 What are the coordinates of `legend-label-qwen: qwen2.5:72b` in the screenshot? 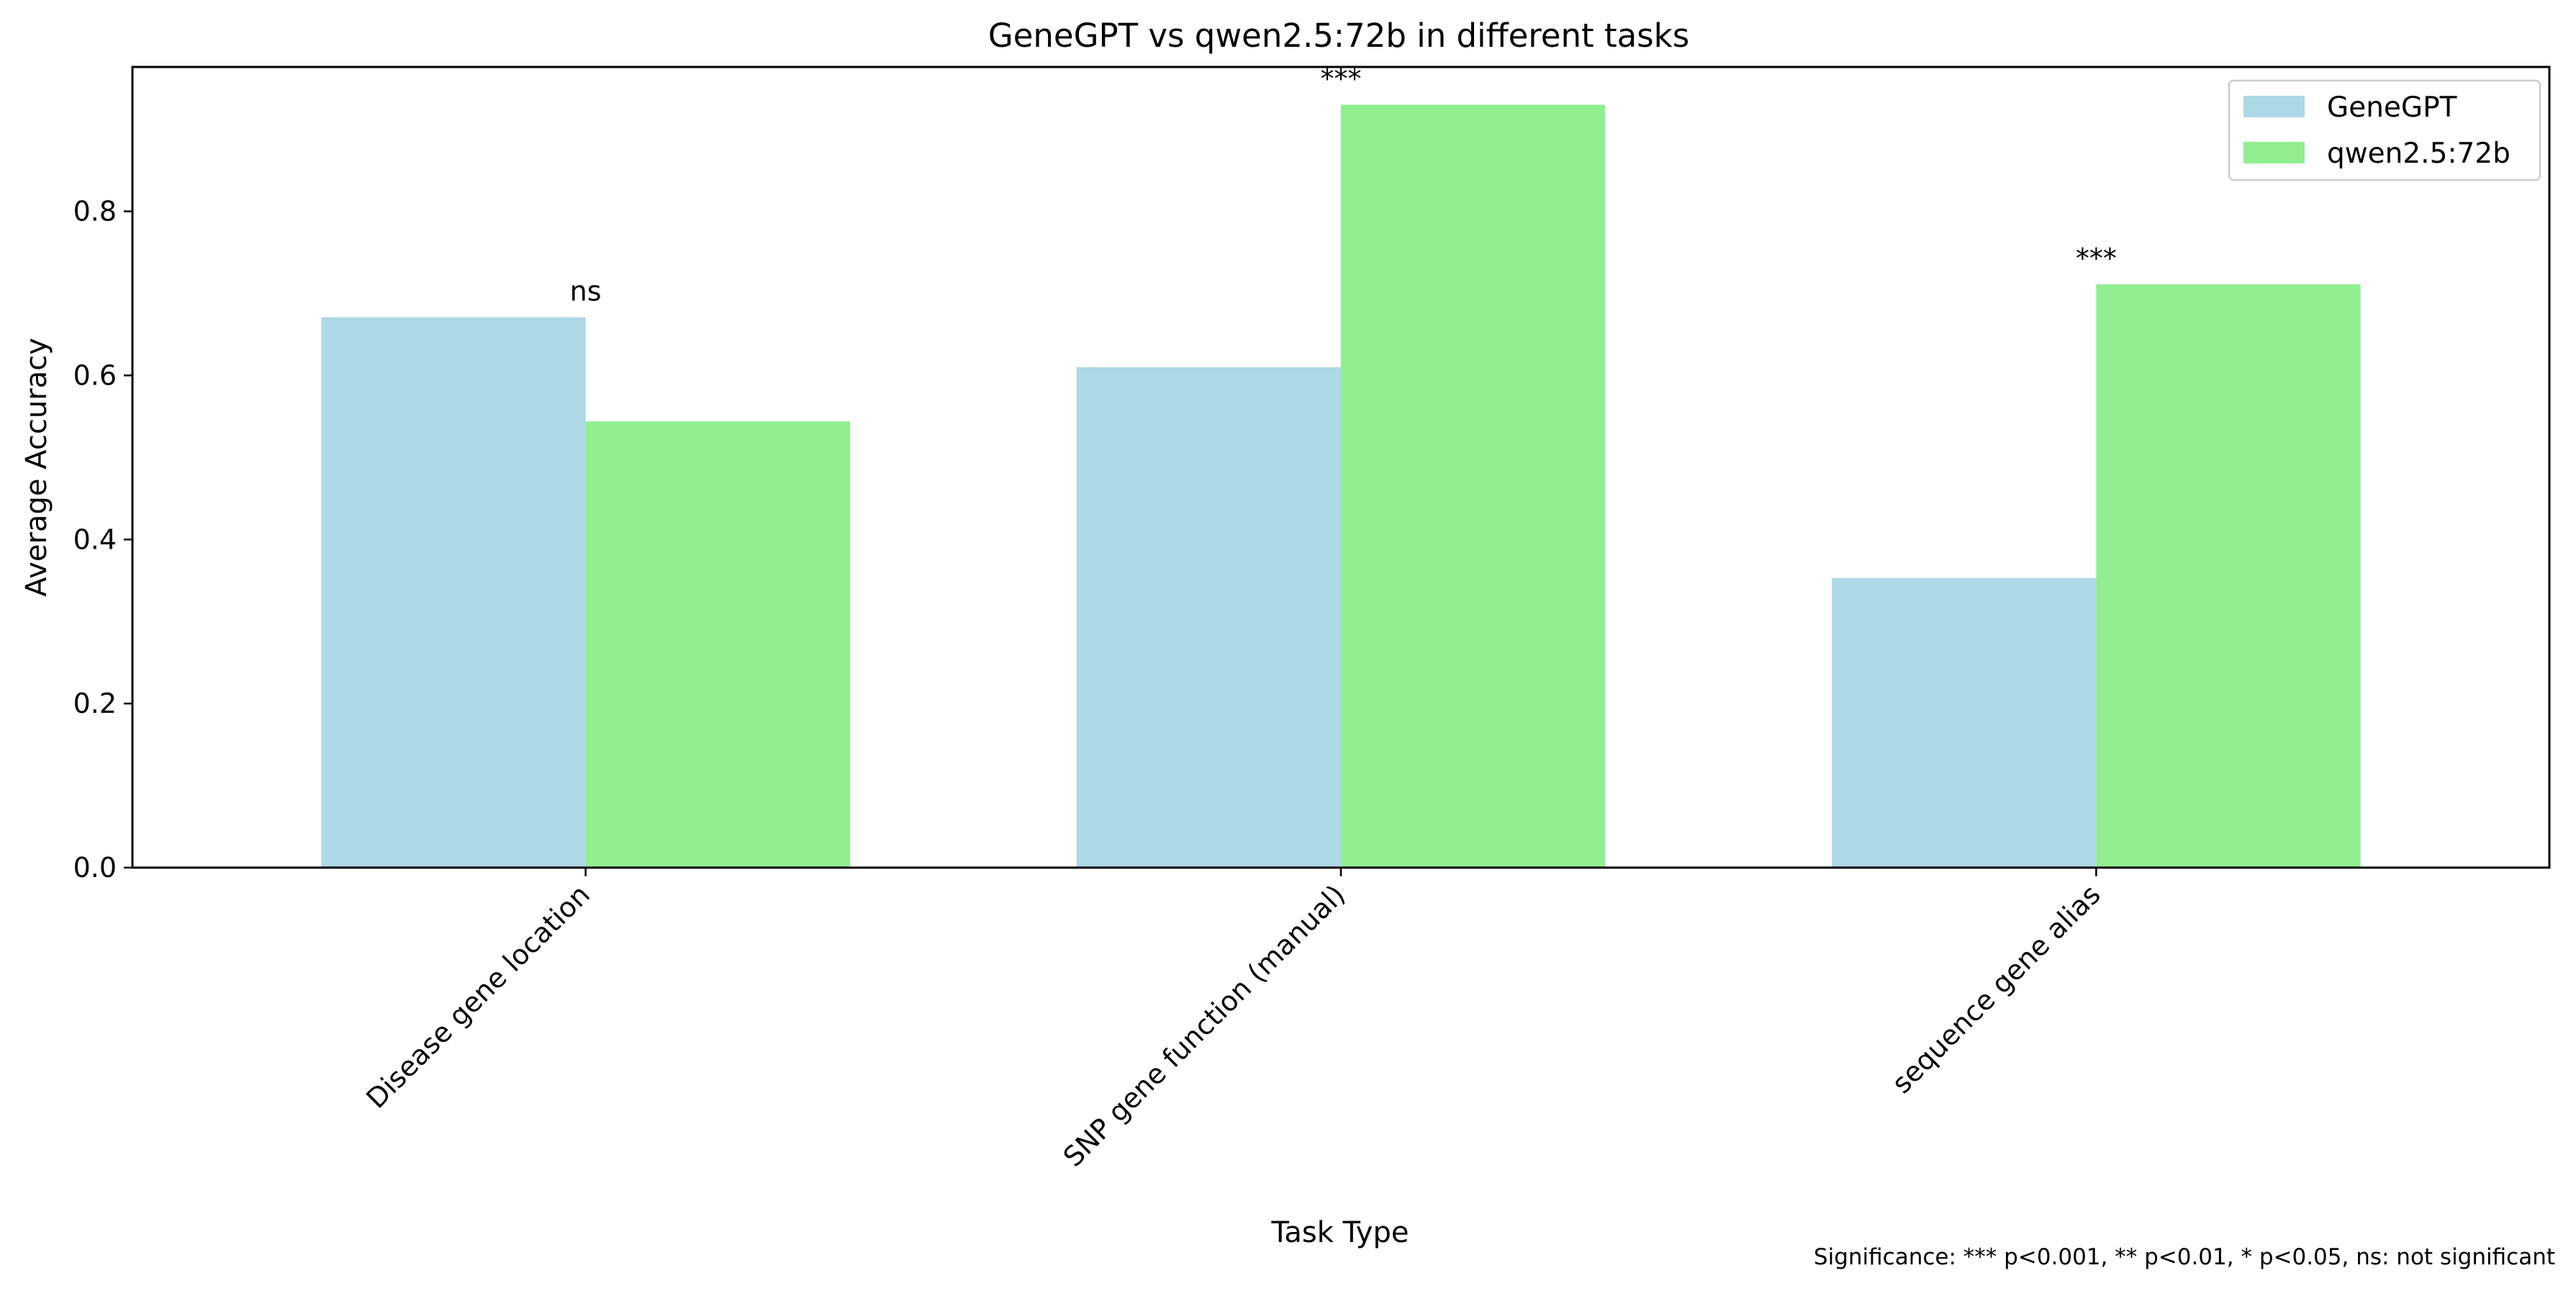 It's located at (2419, 154).